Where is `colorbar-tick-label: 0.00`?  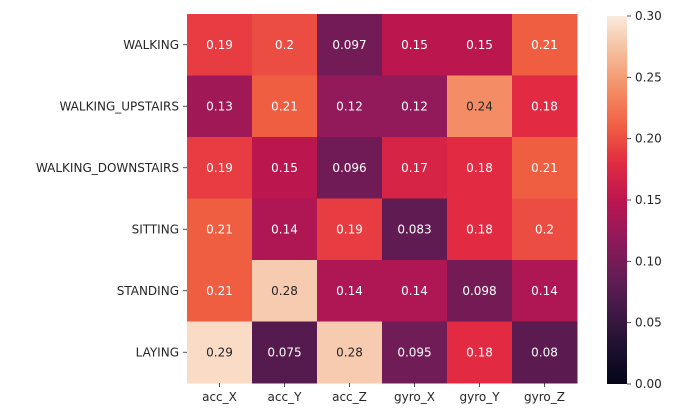
colorbar-tick-label: 0.00 is located at coordinates (648, 384).